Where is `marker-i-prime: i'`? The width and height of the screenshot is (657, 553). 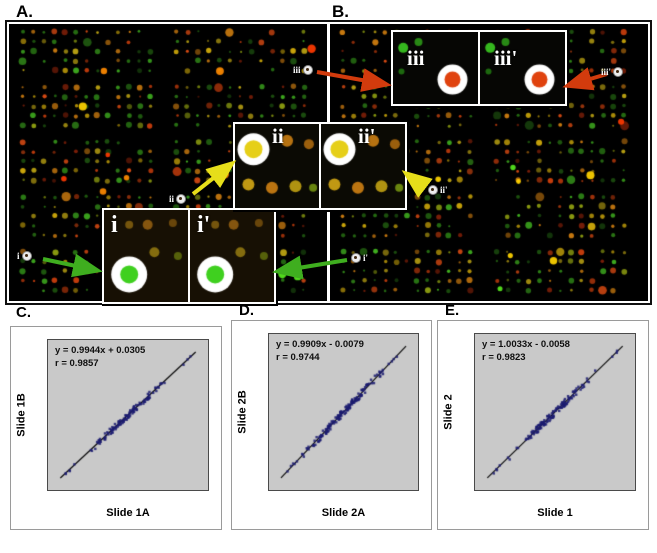
marker-i-prime: i' is located at coordinates (359, 258).